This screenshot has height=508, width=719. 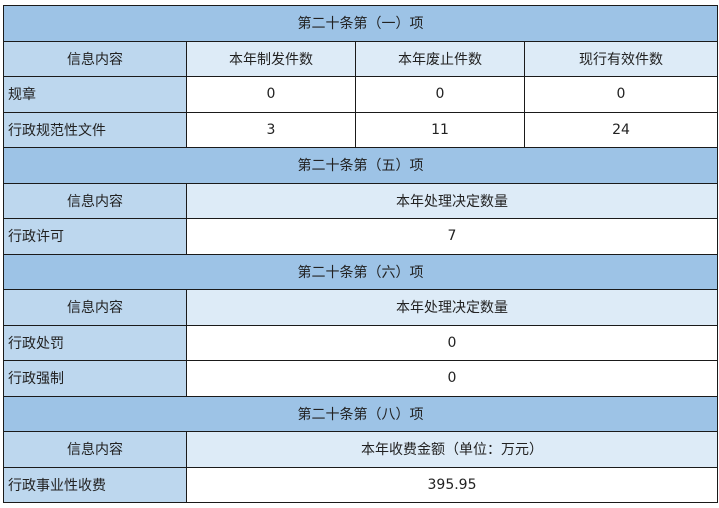 What do you see at coordinates (271, 129) in the screenshot?
I see `cell-value: 3` at bounding box center [271, 129].